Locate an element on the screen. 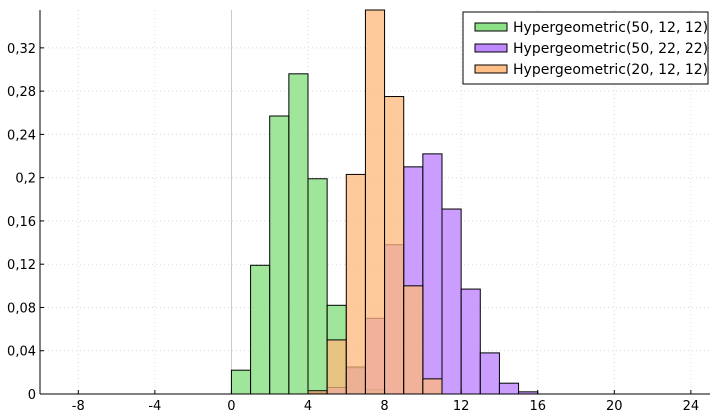  y-tick-label: 0,16 is located at coordinates (21, 222).